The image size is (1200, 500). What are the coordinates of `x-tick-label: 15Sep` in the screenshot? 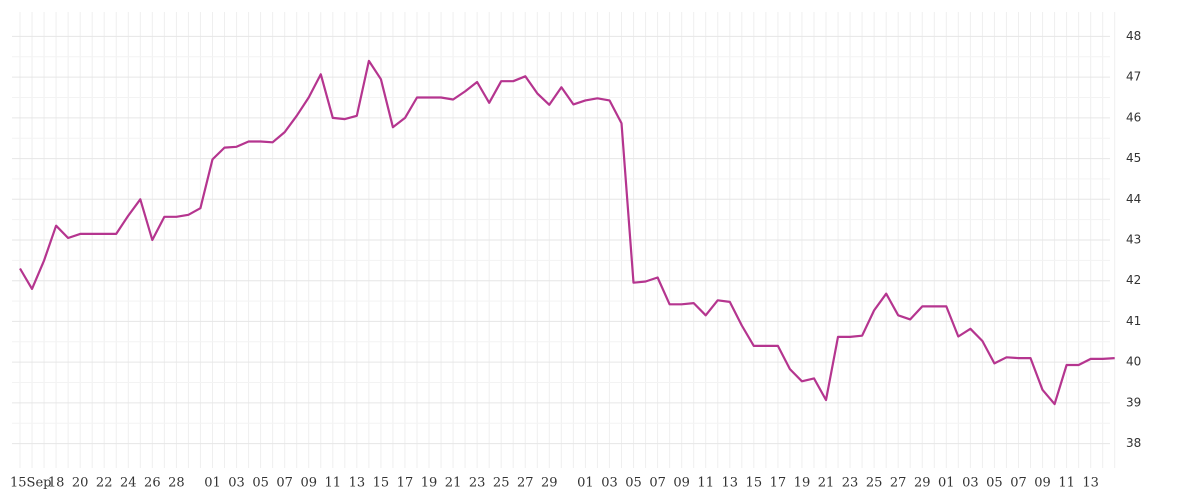 It's located at (30, 483).